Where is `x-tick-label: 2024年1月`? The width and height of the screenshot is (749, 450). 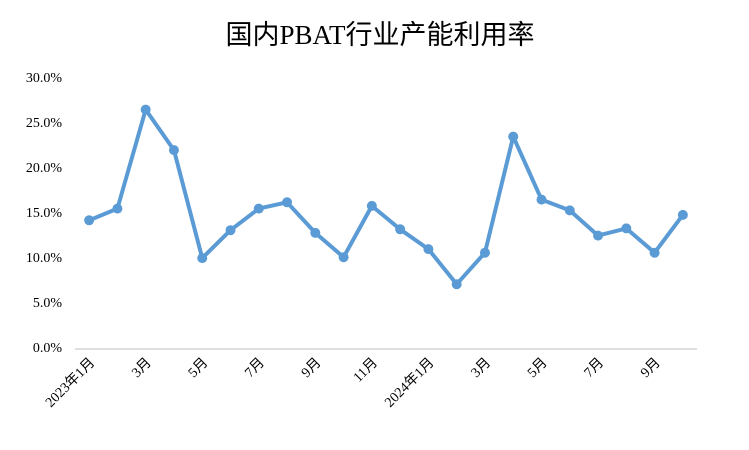 x-tick-label: 2024年1月 is located at coordinates (410, 383).